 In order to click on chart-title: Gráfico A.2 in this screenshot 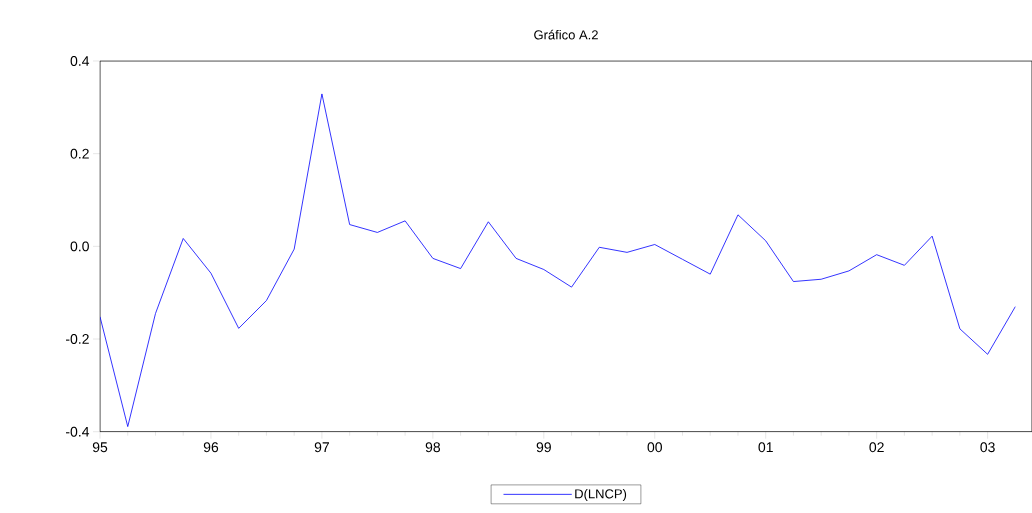, I will do `click(566, 34)`.